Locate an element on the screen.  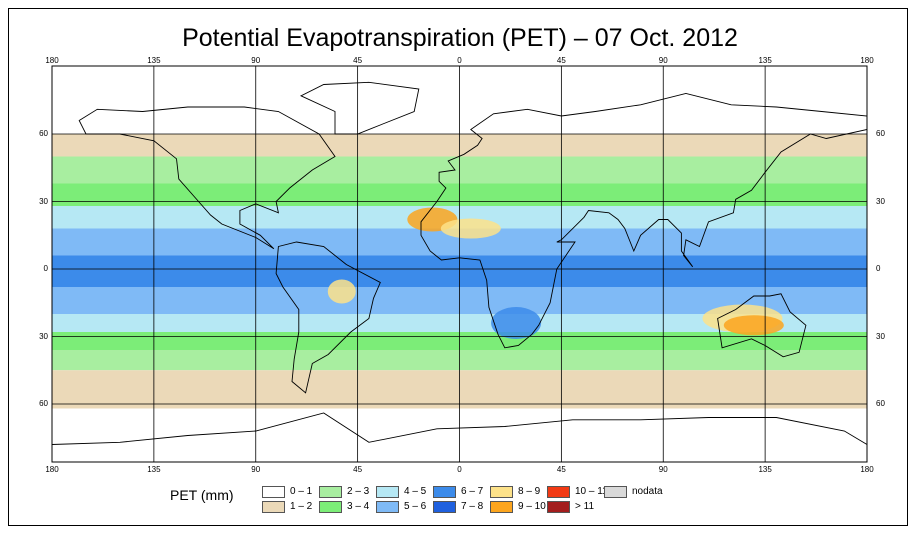
lat-label-left-1: 30 is located at coordinates (43, 201).